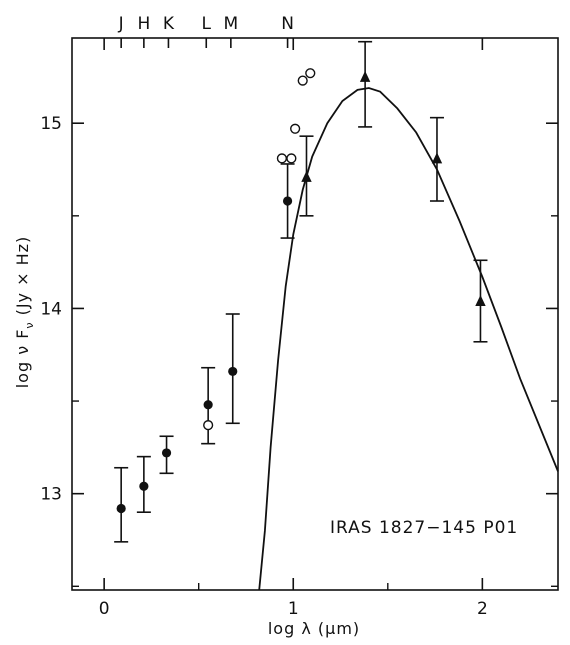 The height and width of the screenshot is (645, 570). What do you see at coordinates (424, 528) in the screenshot?
I see `object-annotation: IRAS 1827−145 P01` at bounding box center [424, 528].